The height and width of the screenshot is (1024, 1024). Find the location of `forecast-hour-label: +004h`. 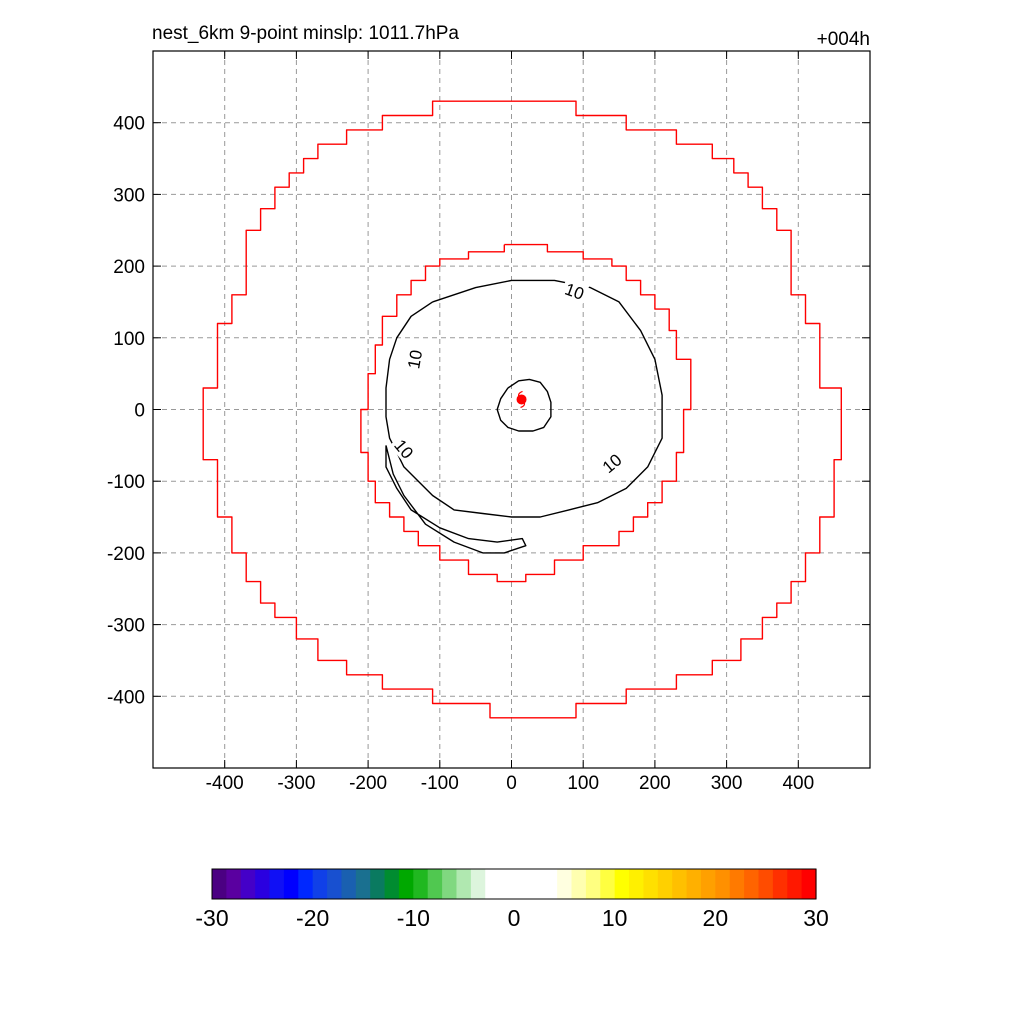

forecast-hour-label: +004h is located at coordinates (843, 39).